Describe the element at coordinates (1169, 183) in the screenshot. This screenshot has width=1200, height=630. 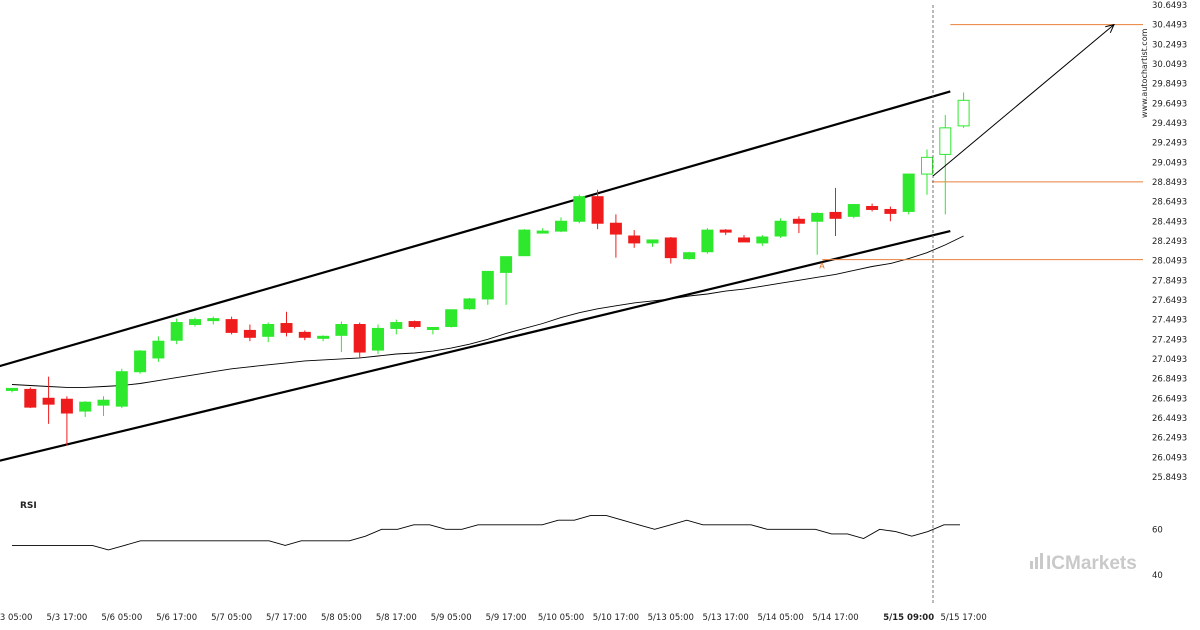
I see `price-tick-label: 28.8493` at that location.